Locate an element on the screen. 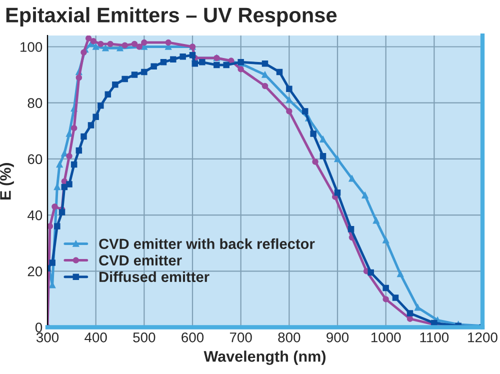  y-tick-label: 80 is located at coordinates (35, 103).